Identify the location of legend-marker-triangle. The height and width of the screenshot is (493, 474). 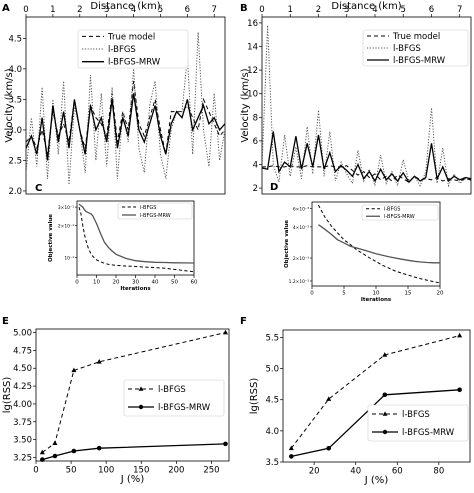
(141, 388).